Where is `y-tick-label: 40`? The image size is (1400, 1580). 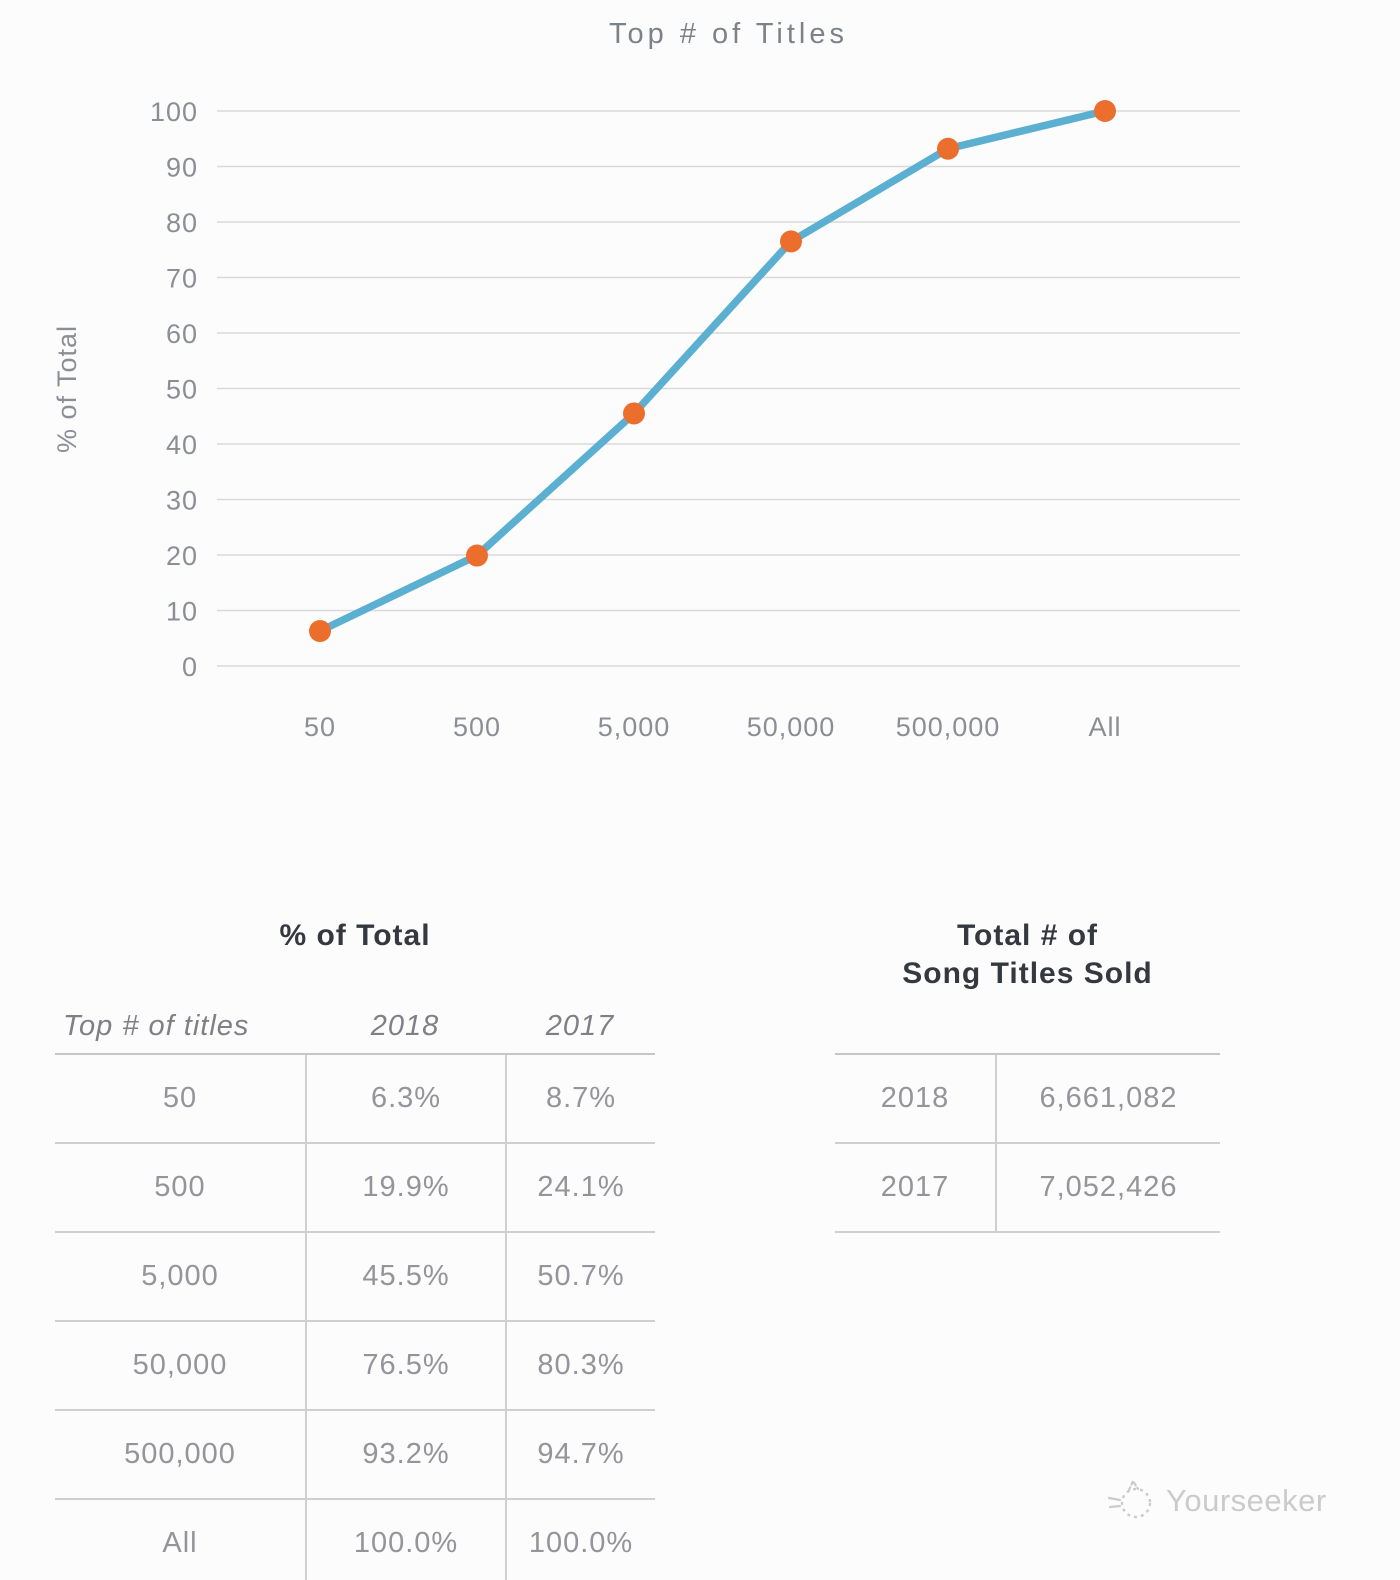 y-tick-label: 40 is located at coordinates (182, 445).